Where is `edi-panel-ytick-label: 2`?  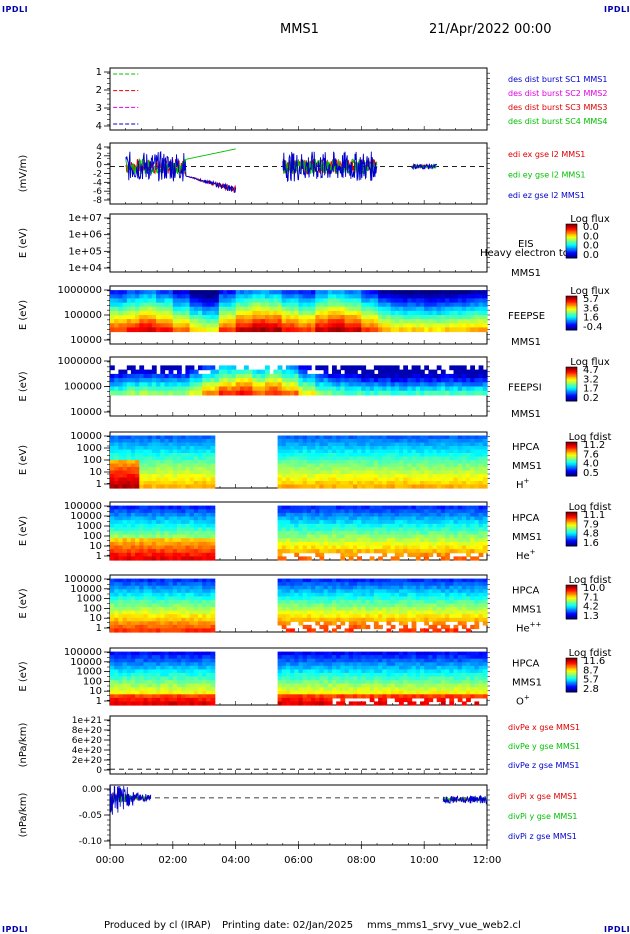
edi-panel-ytick-label: 2 is located at coordinates (99, 157).